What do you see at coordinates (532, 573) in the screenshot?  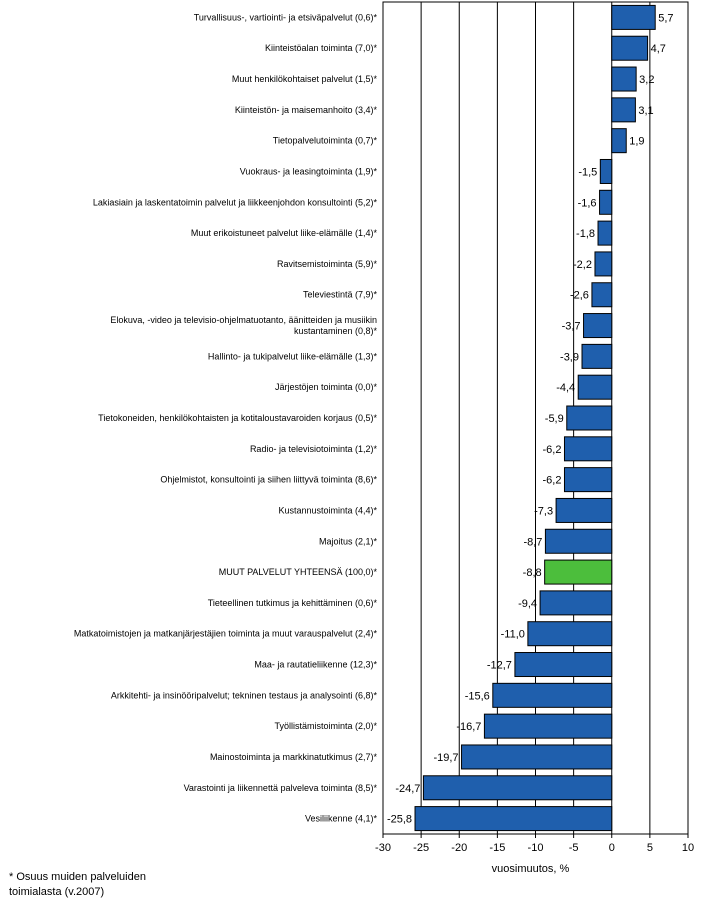 I see `value-label: -8,8` at bounding box center [532, 573].